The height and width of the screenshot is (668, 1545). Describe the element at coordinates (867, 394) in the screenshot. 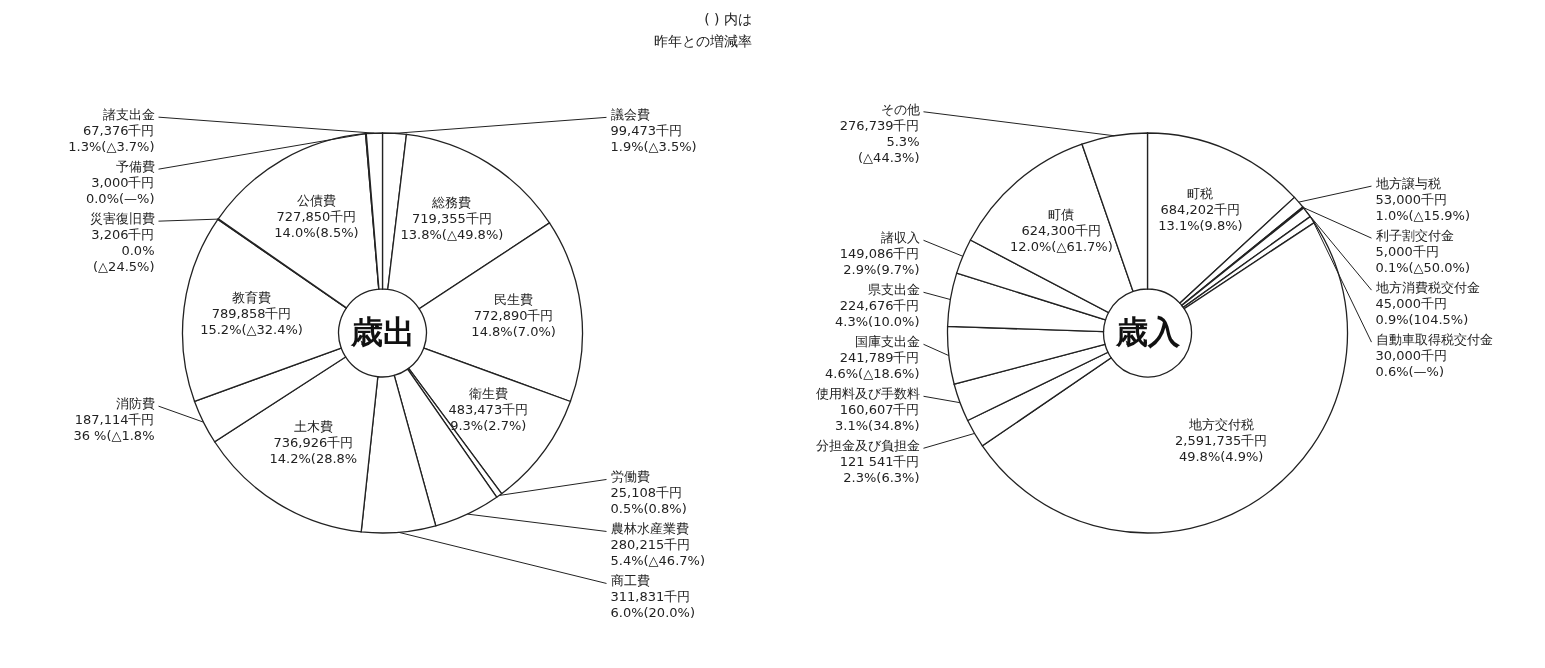

I see `slice-label: 使用料及び手数料` at that location.